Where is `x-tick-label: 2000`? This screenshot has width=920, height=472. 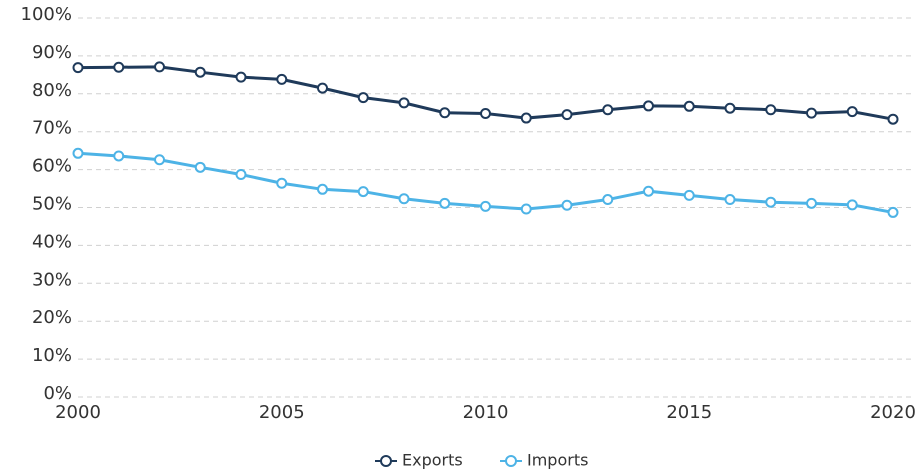
x-tick-label: 2000 is located at coordinates (78, 412).